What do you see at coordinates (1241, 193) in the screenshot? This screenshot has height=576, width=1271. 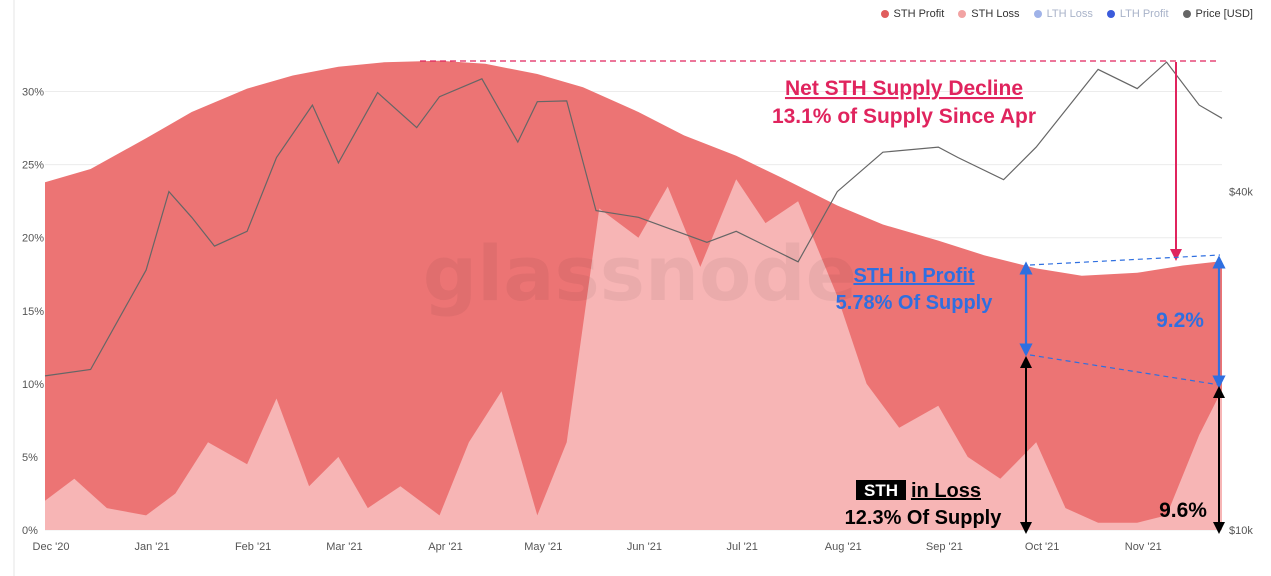 I see `y2-tick-label: $40k` at bounding box center [1241, 193].